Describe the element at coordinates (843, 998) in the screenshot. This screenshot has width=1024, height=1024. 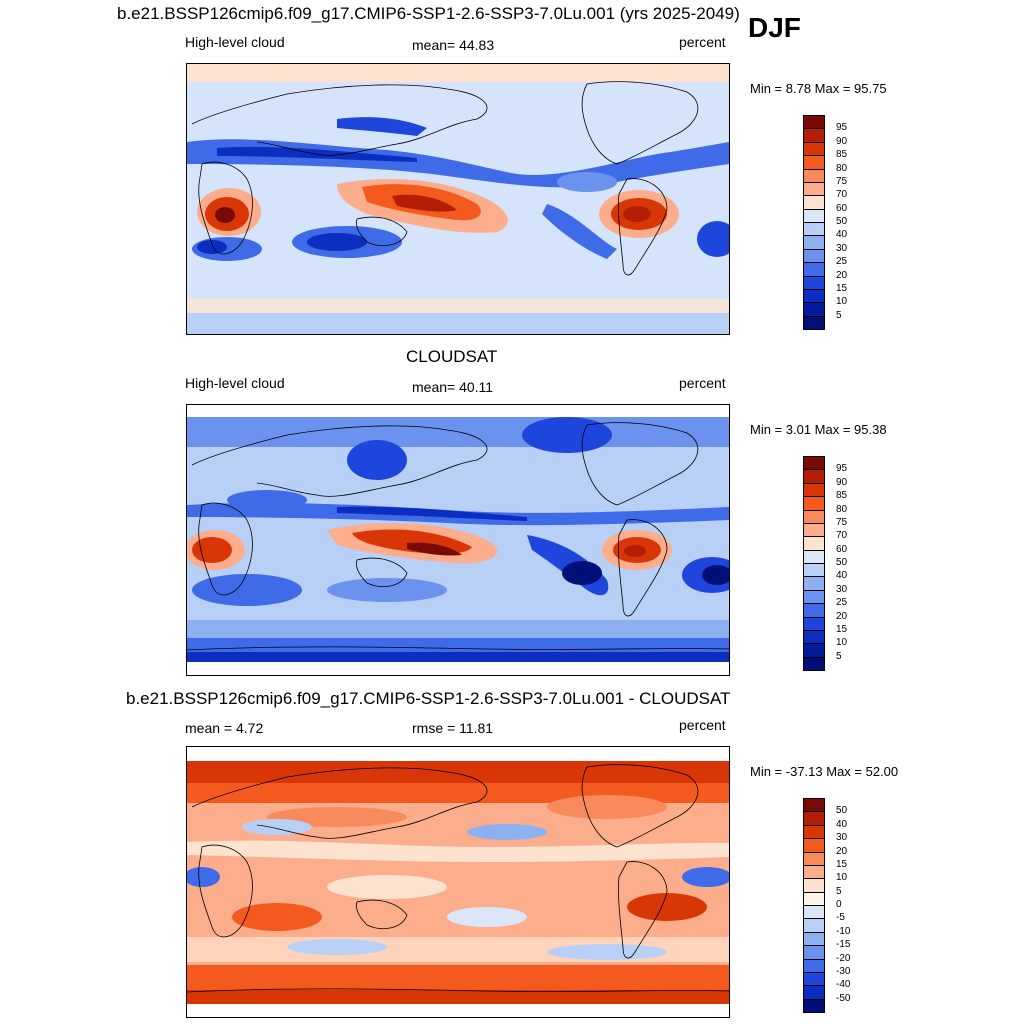
I see `colorbar-tick-label: -50` at that location.